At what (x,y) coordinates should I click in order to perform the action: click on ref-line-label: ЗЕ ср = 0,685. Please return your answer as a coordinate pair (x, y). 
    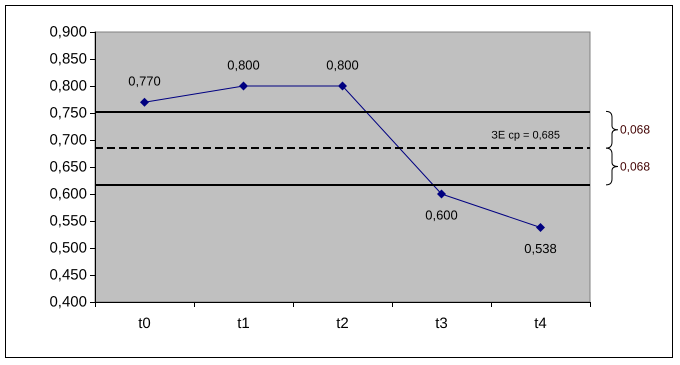
    Looking at the image, I should click on (525, 136).